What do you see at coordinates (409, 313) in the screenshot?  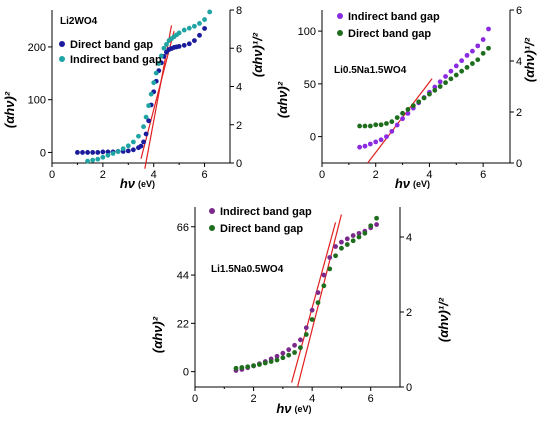 I see `y-right-tick-label: 2` at bounding box center [409, 313].